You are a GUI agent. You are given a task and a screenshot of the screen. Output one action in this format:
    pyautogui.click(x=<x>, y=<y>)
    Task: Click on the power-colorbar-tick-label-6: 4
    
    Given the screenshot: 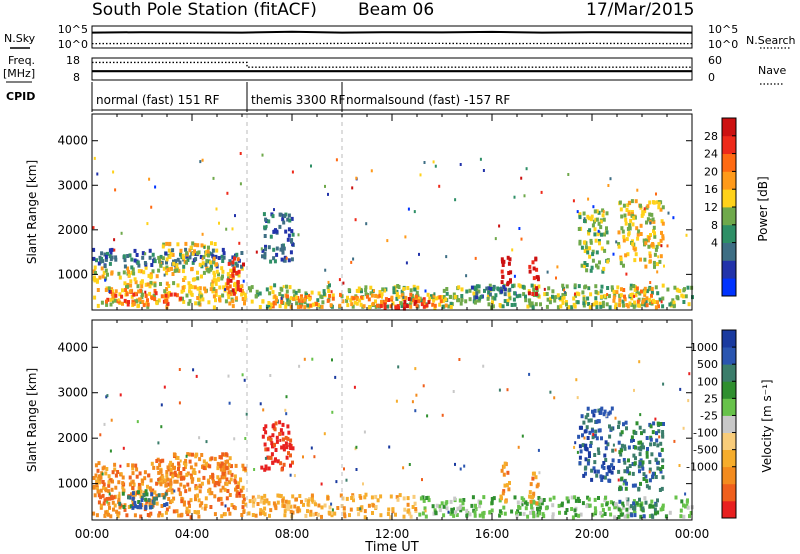 What is the action you would take?
    pyautogui.click(x=714, y=243)
    